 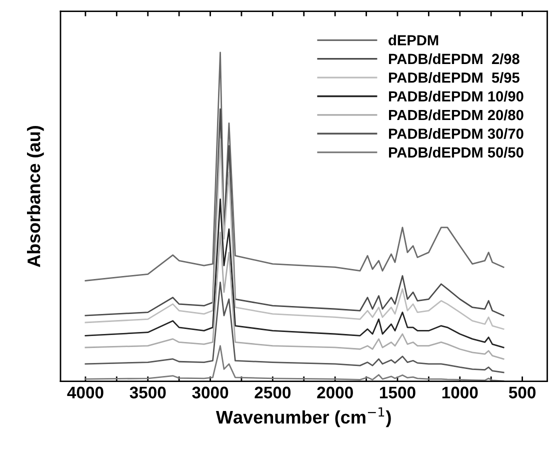 I want to click on x-axis-title: Wavenumber (cm$^{−1}$), so click(x=303, y=417).